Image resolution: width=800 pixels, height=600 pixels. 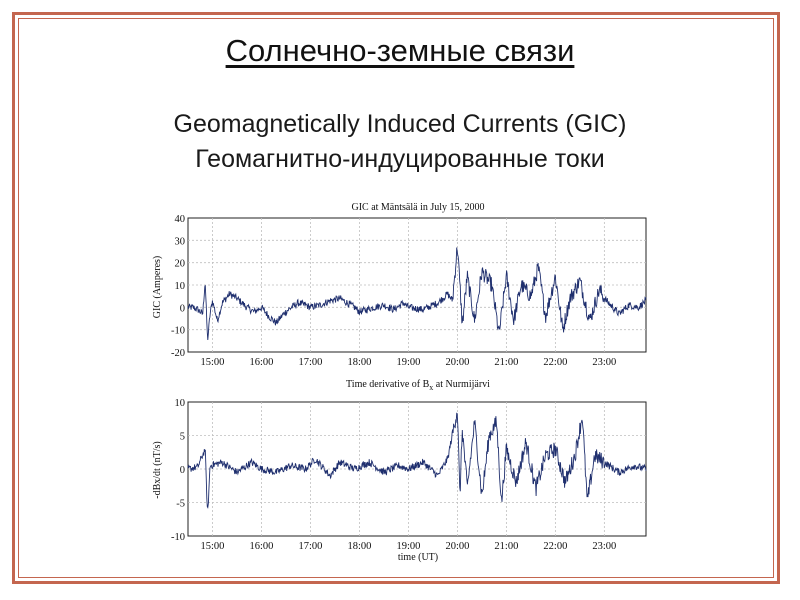 What do you see at coordinates (157, 287) in the screenshot?
I see `y-axis-label: GIC (Amperes)` at bounding box center [157, 287].